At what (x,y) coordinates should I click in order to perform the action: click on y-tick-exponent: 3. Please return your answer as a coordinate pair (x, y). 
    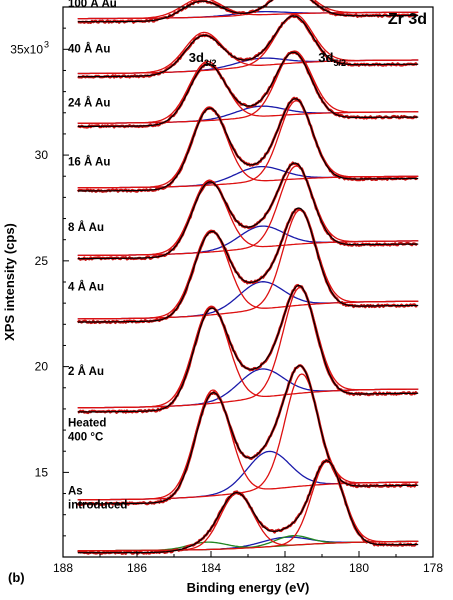
    Looking at the image, I should click on (46, 44).